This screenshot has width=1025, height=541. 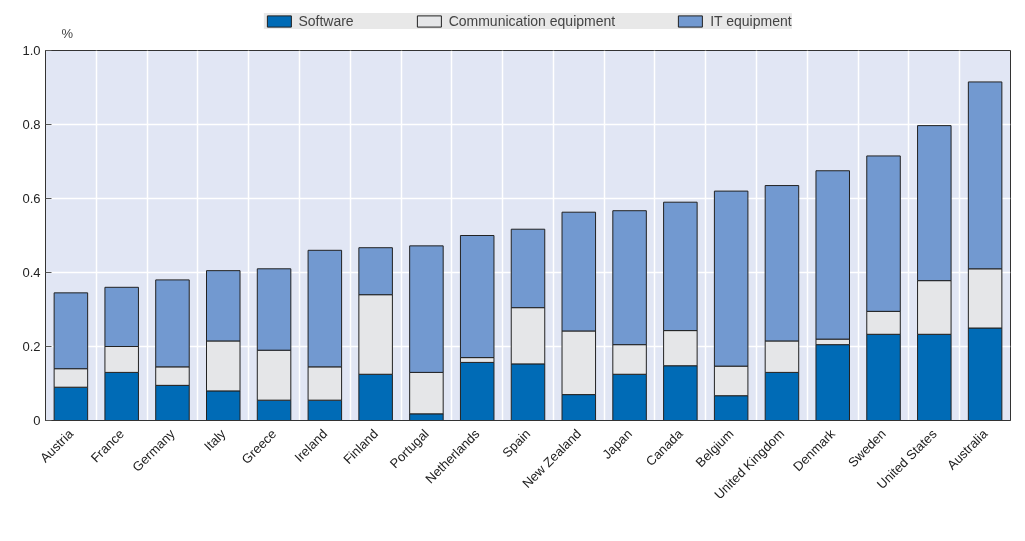 I want to click on y-tick-label: 0.4, so click(x=31, y=272).